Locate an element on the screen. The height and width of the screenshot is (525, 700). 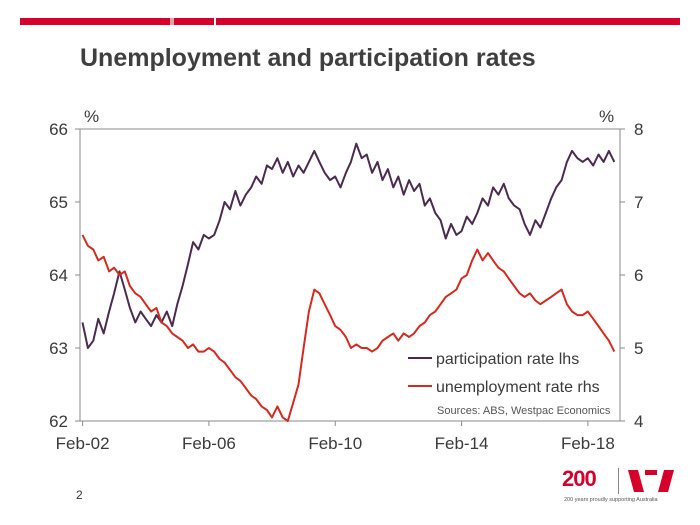
westpac-w-icon is located at coordinates (651, 481).